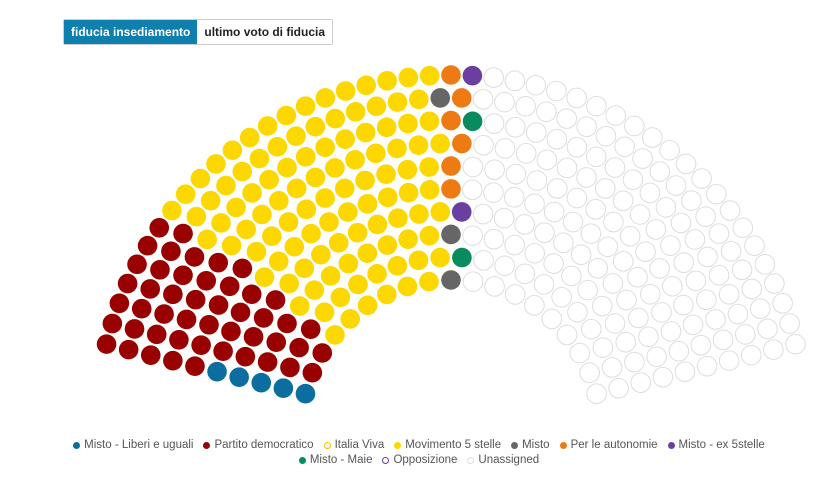 The height and width of the screenshot is (478, 838). What do you see at coordinates (265, 32) in the screenshot?
I see `tab: ultimo voto di fiducia` at bounding box center [265, 32].